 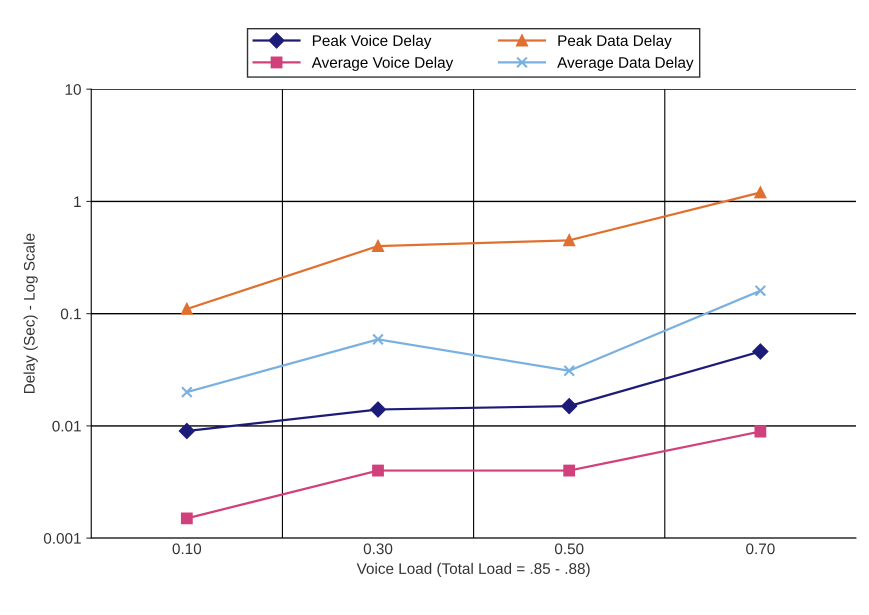 What do you see at coordinates (372, 42) in the screenshot?
I see `legend-label: Peak Voice Delay` at bounding box center [372, 42].